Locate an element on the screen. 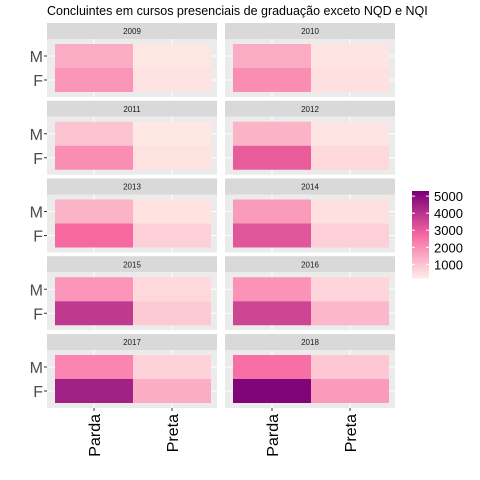 Image resolution: width=480 pixels, height=480 pixels. facet-panel: 2010 is located at coordinates (310, 60).